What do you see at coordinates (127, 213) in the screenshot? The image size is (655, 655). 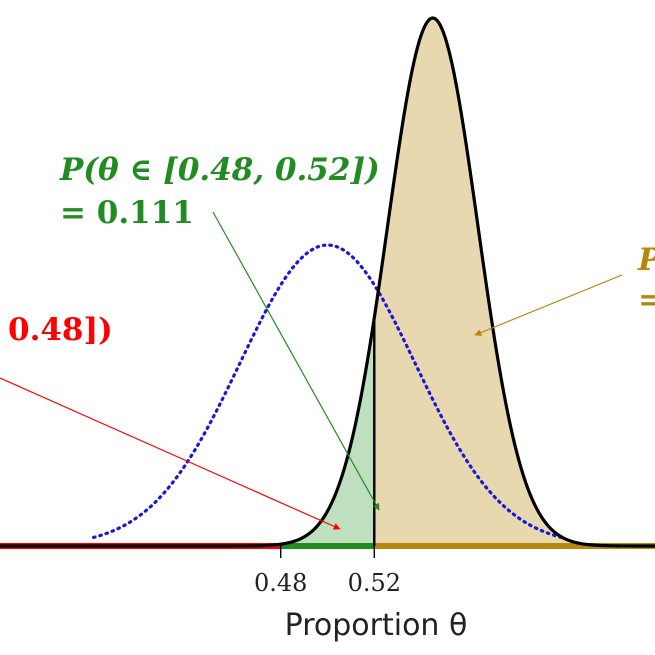 I see `green-annotation-line-2: = 0.111` at bounding box center [127, 213].